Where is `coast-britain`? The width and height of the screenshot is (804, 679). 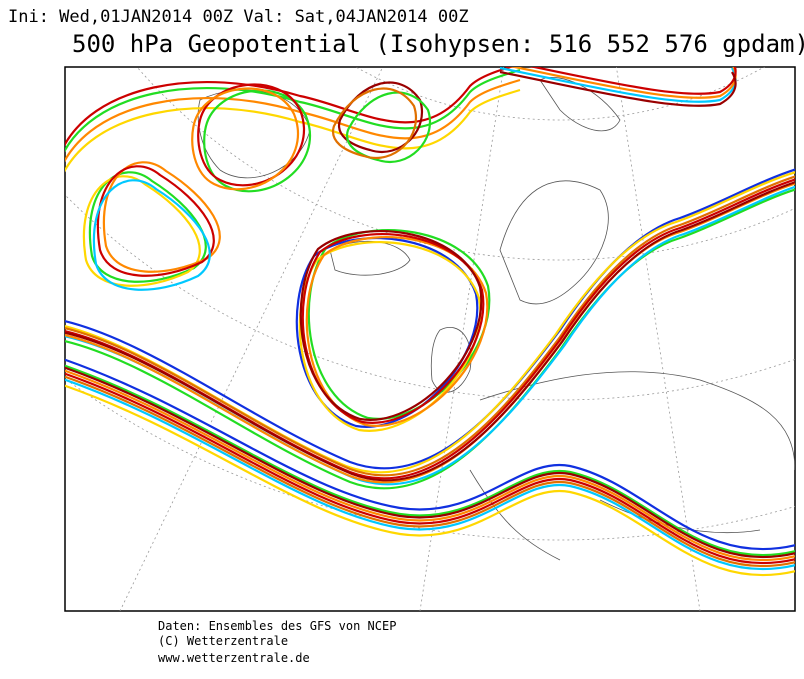
coast-britain is located at coordinates (451, 360).